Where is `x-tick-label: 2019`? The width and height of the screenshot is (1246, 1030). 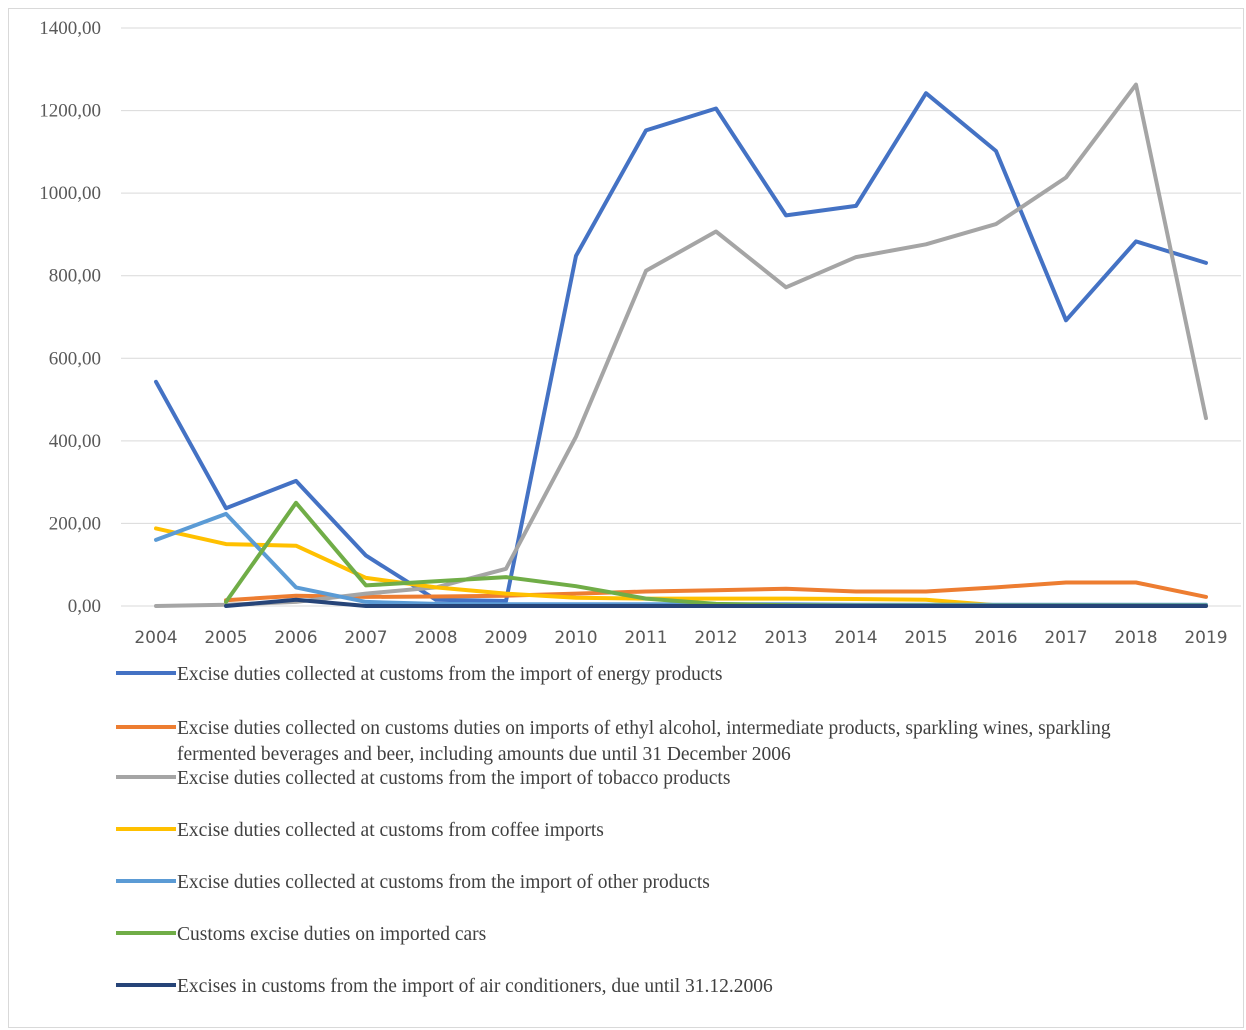
x-tick-label: 2019 is located at coordinates (1205, 638).